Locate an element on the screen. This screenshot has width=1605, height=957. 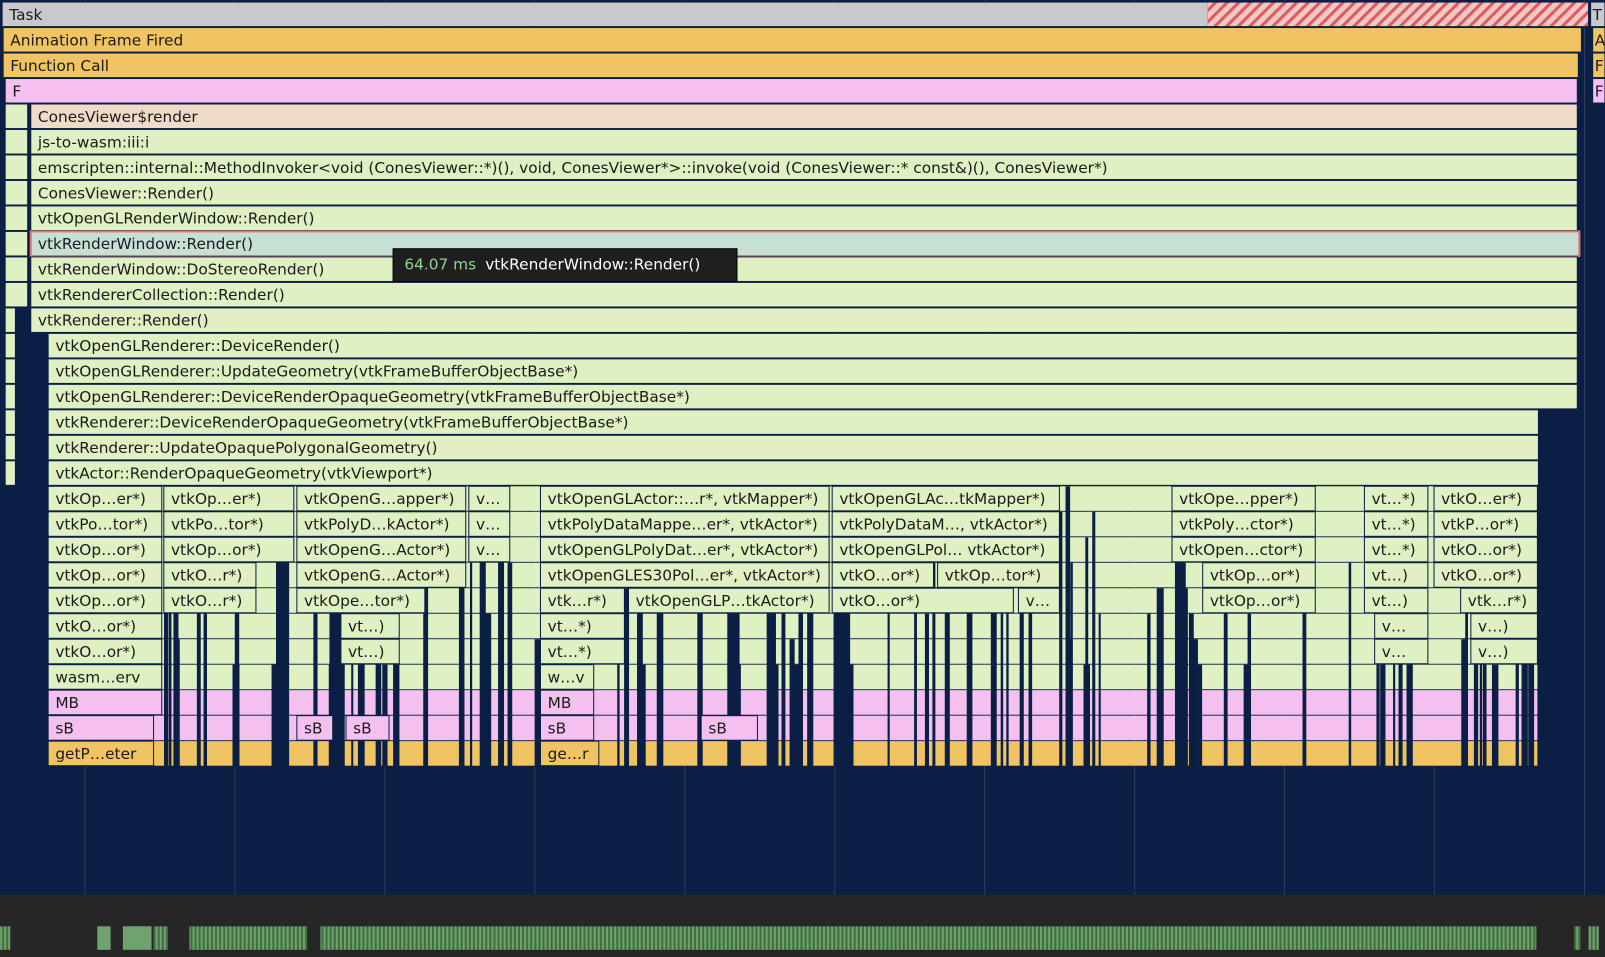
frame-label: vt…*) is located at coordinates (1394, 550).